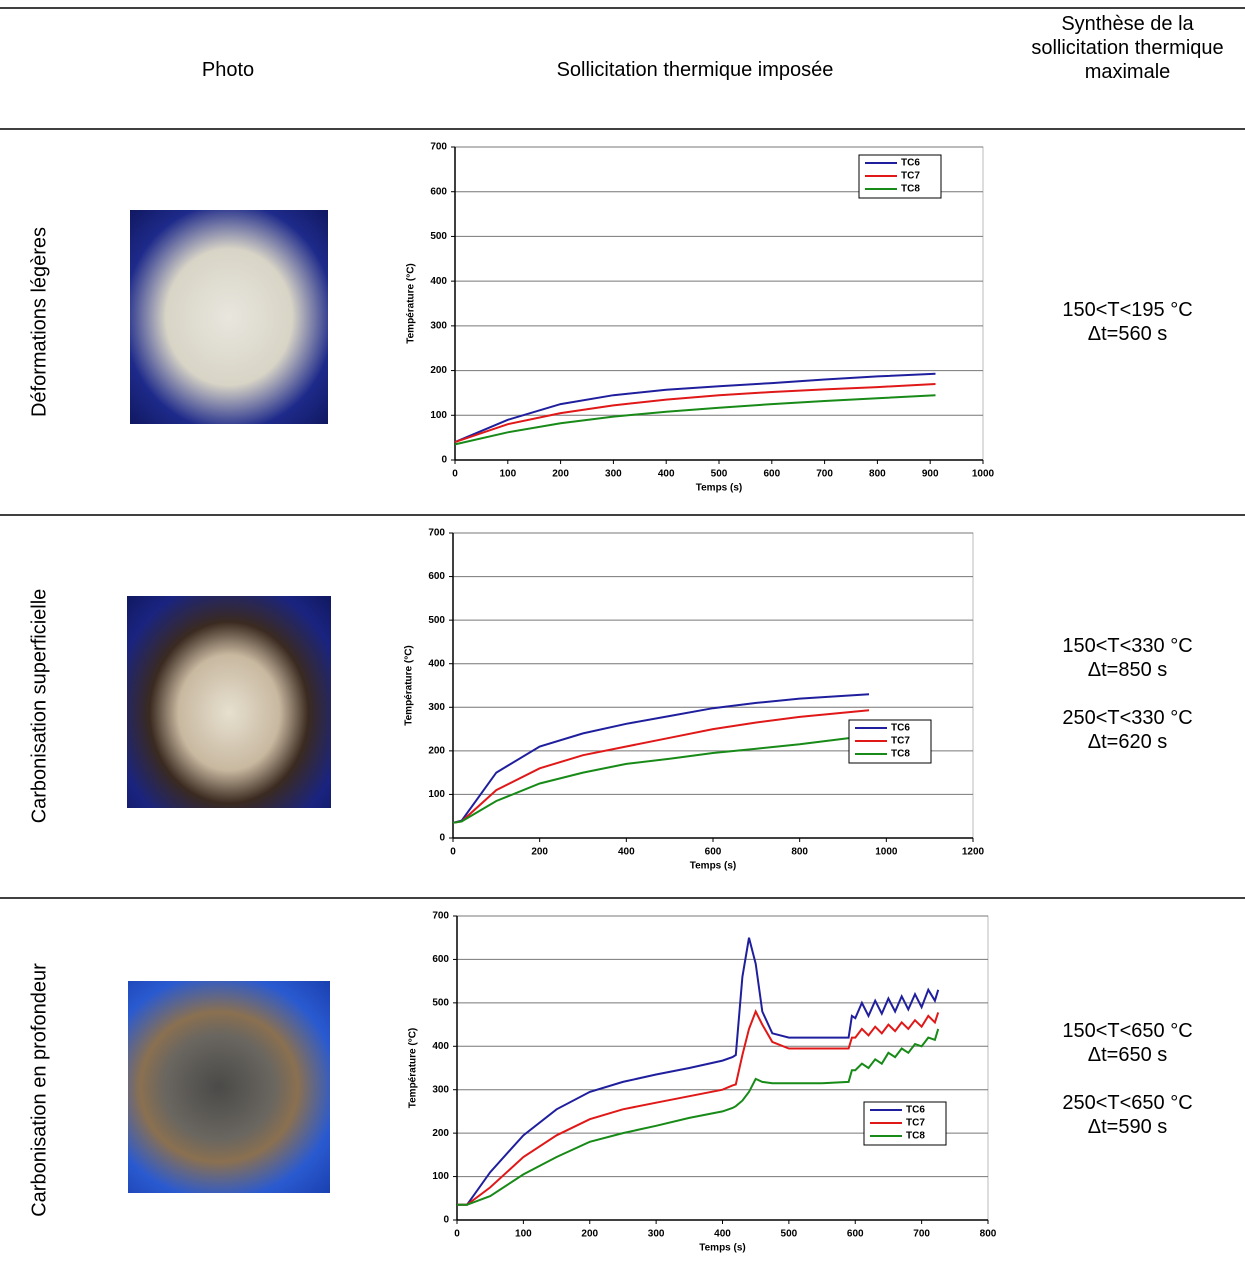 Image resolution: width=1245 pixels, height=1281 pixels. What do you see at coordinates (1127, 1055) in the screenshot?
I see `synthesis-line: Δt=650 s` at bounding box center [1127, 1055].